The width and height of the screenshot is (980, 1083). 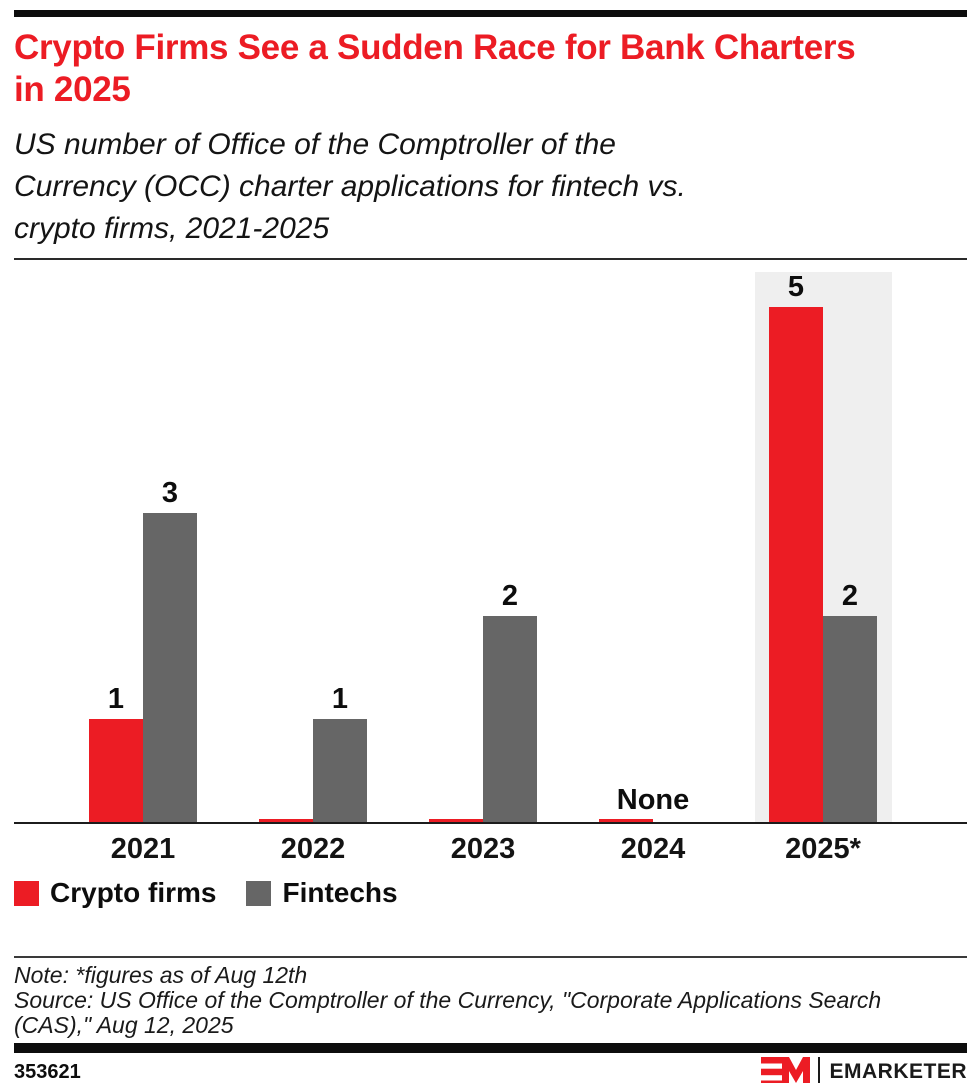 What do you see at coordinates (796, 287) in the screenshot?
I see `value-label-crypto-2025: 5` at bounding box center [796, 287].